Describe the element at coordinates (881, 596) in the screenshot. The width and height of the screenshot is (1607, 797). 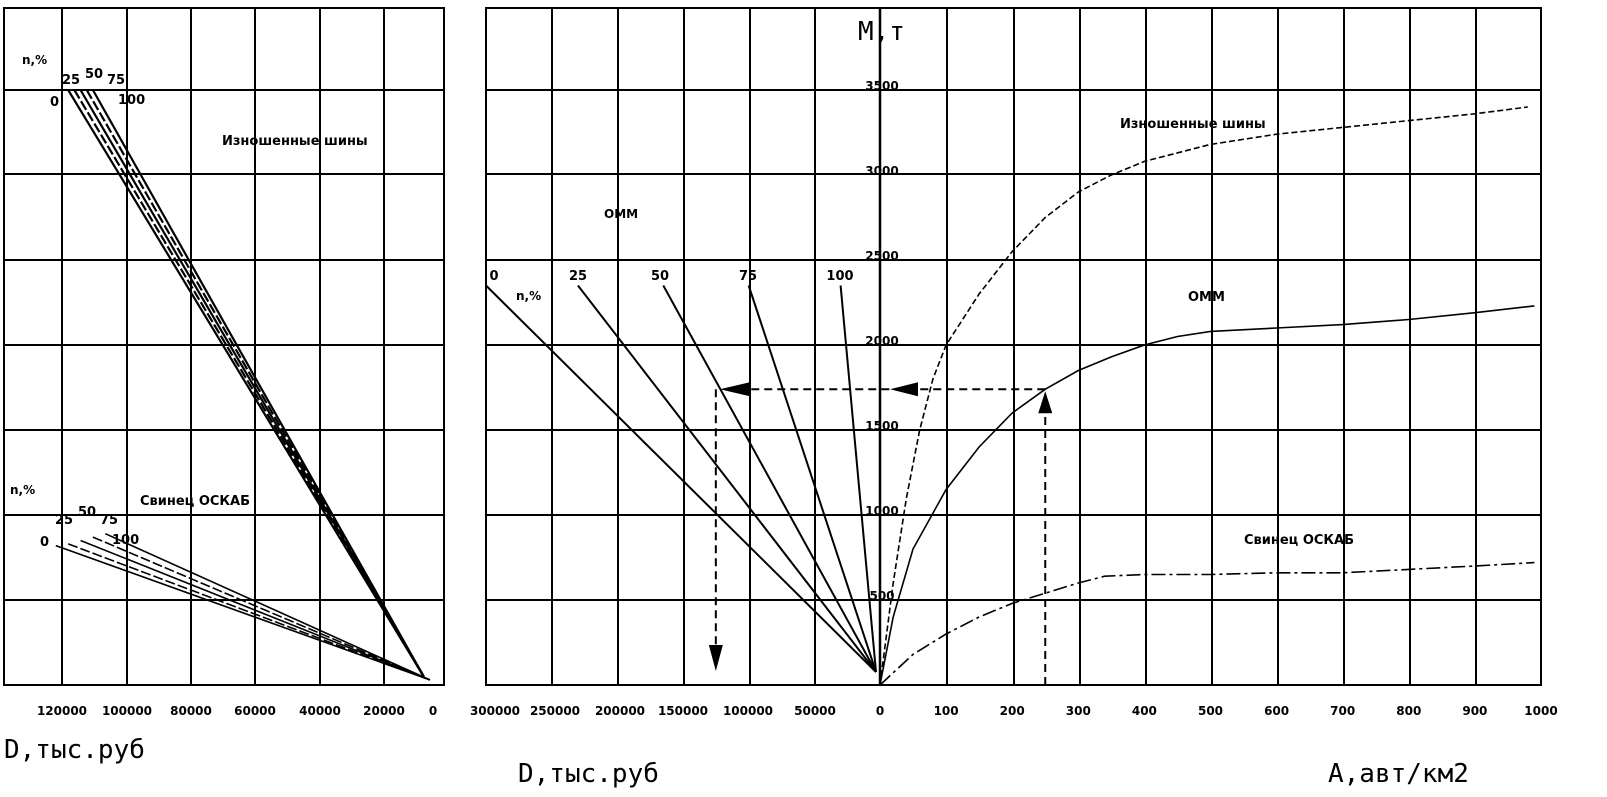
I see `right-y-tick-label: 500` at that location.